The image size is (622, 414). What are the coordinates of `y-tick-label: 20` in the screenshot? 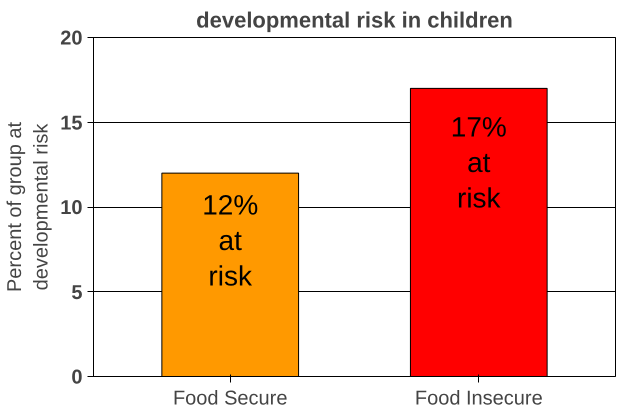 It's located at (71, 39).